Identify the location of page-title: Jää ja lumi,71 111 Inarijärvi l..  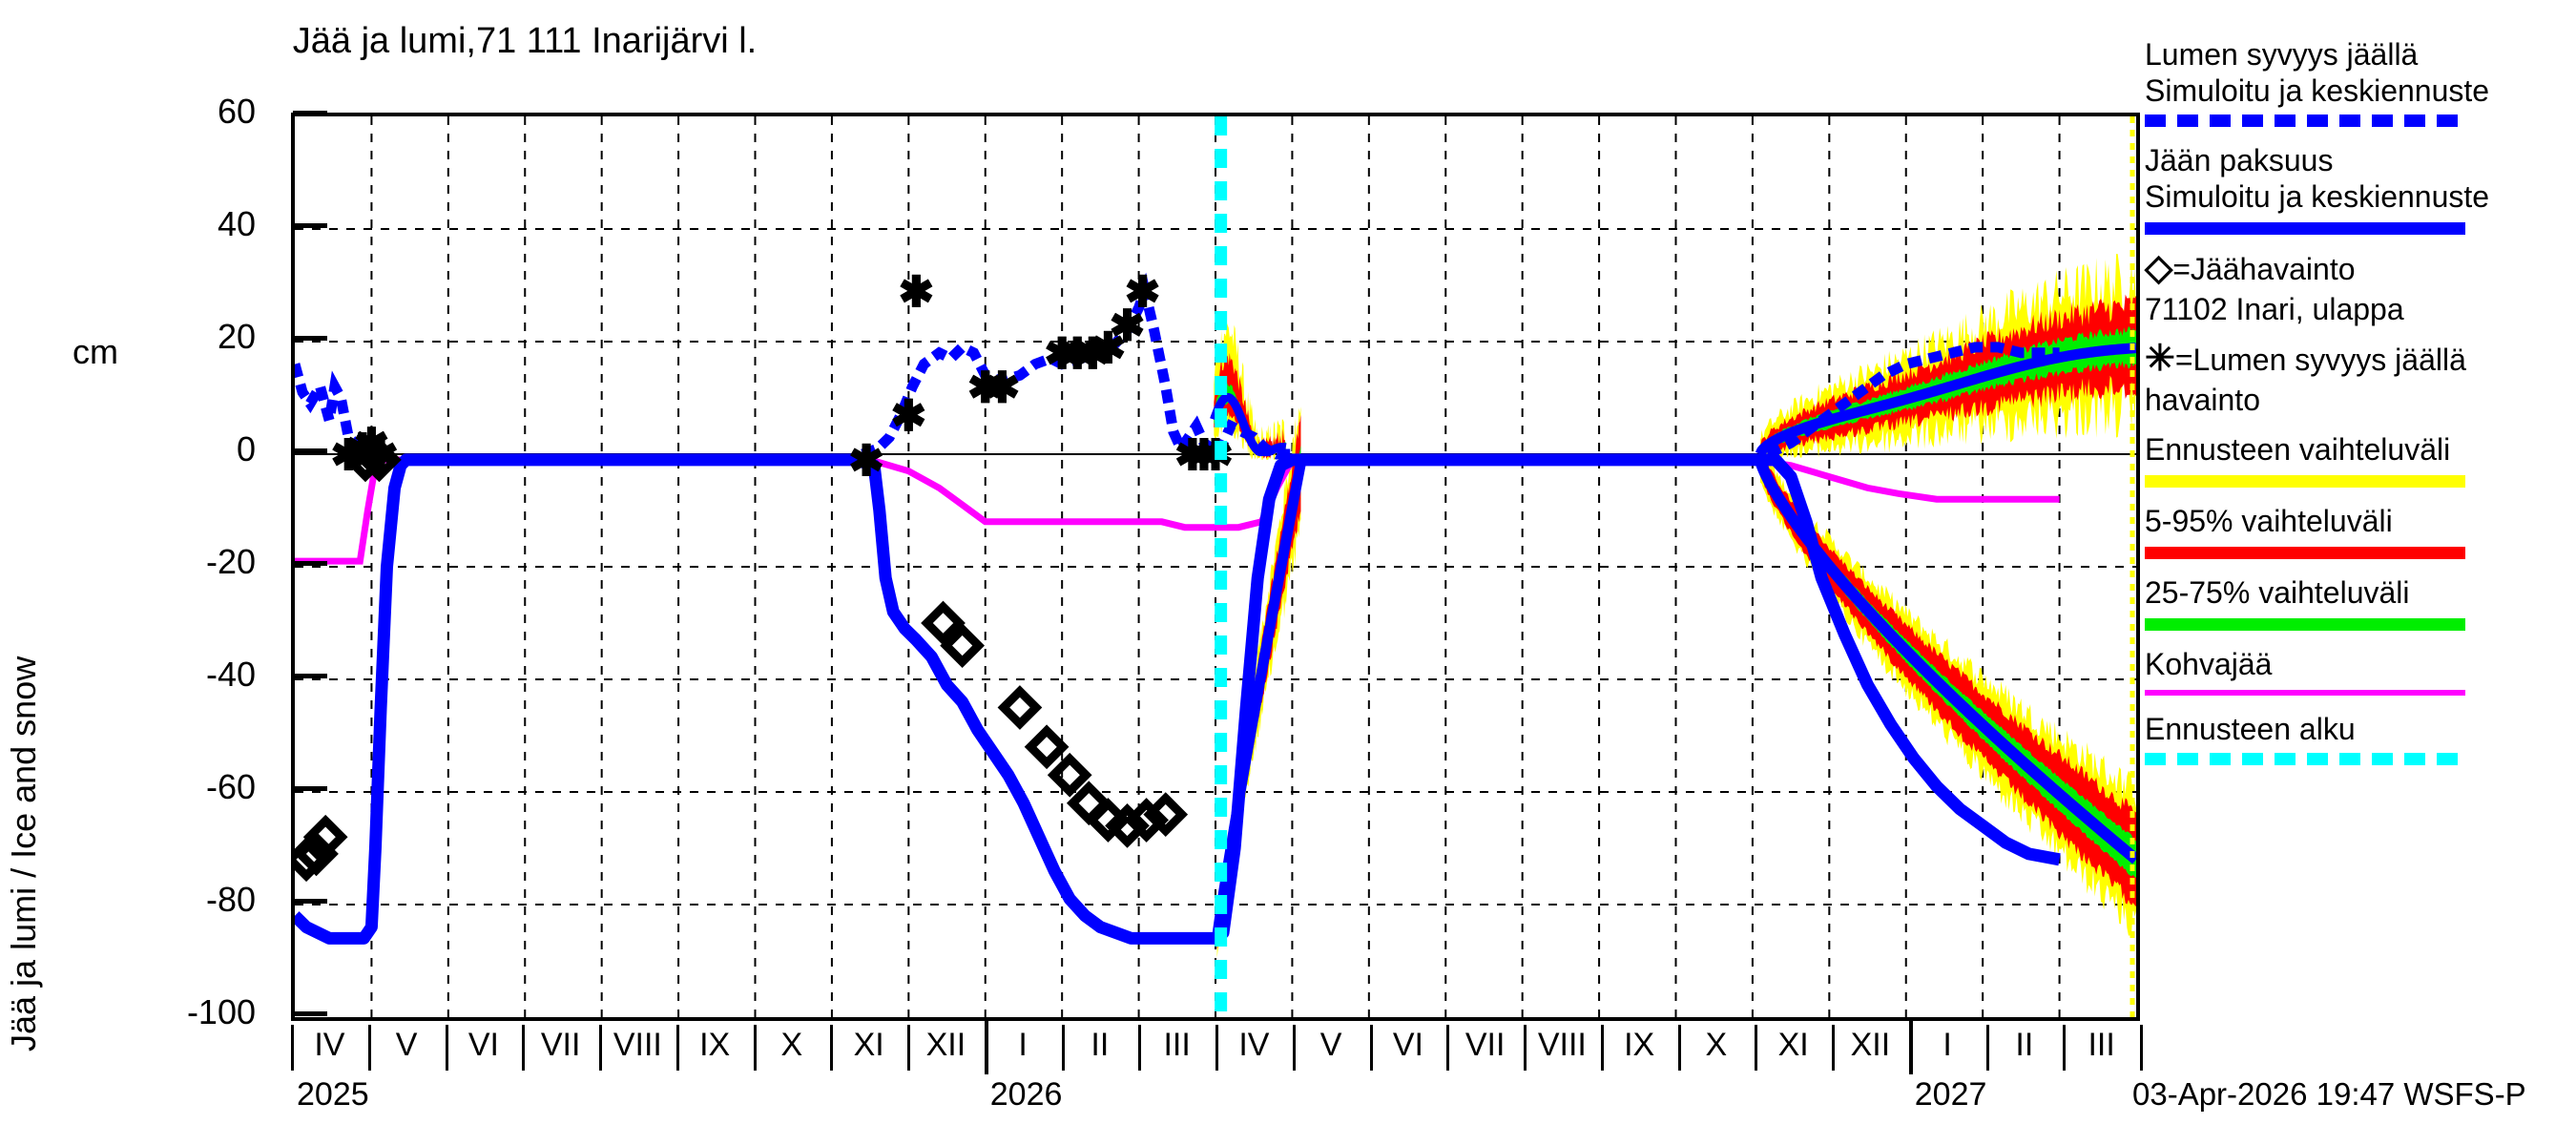
(525, 41).